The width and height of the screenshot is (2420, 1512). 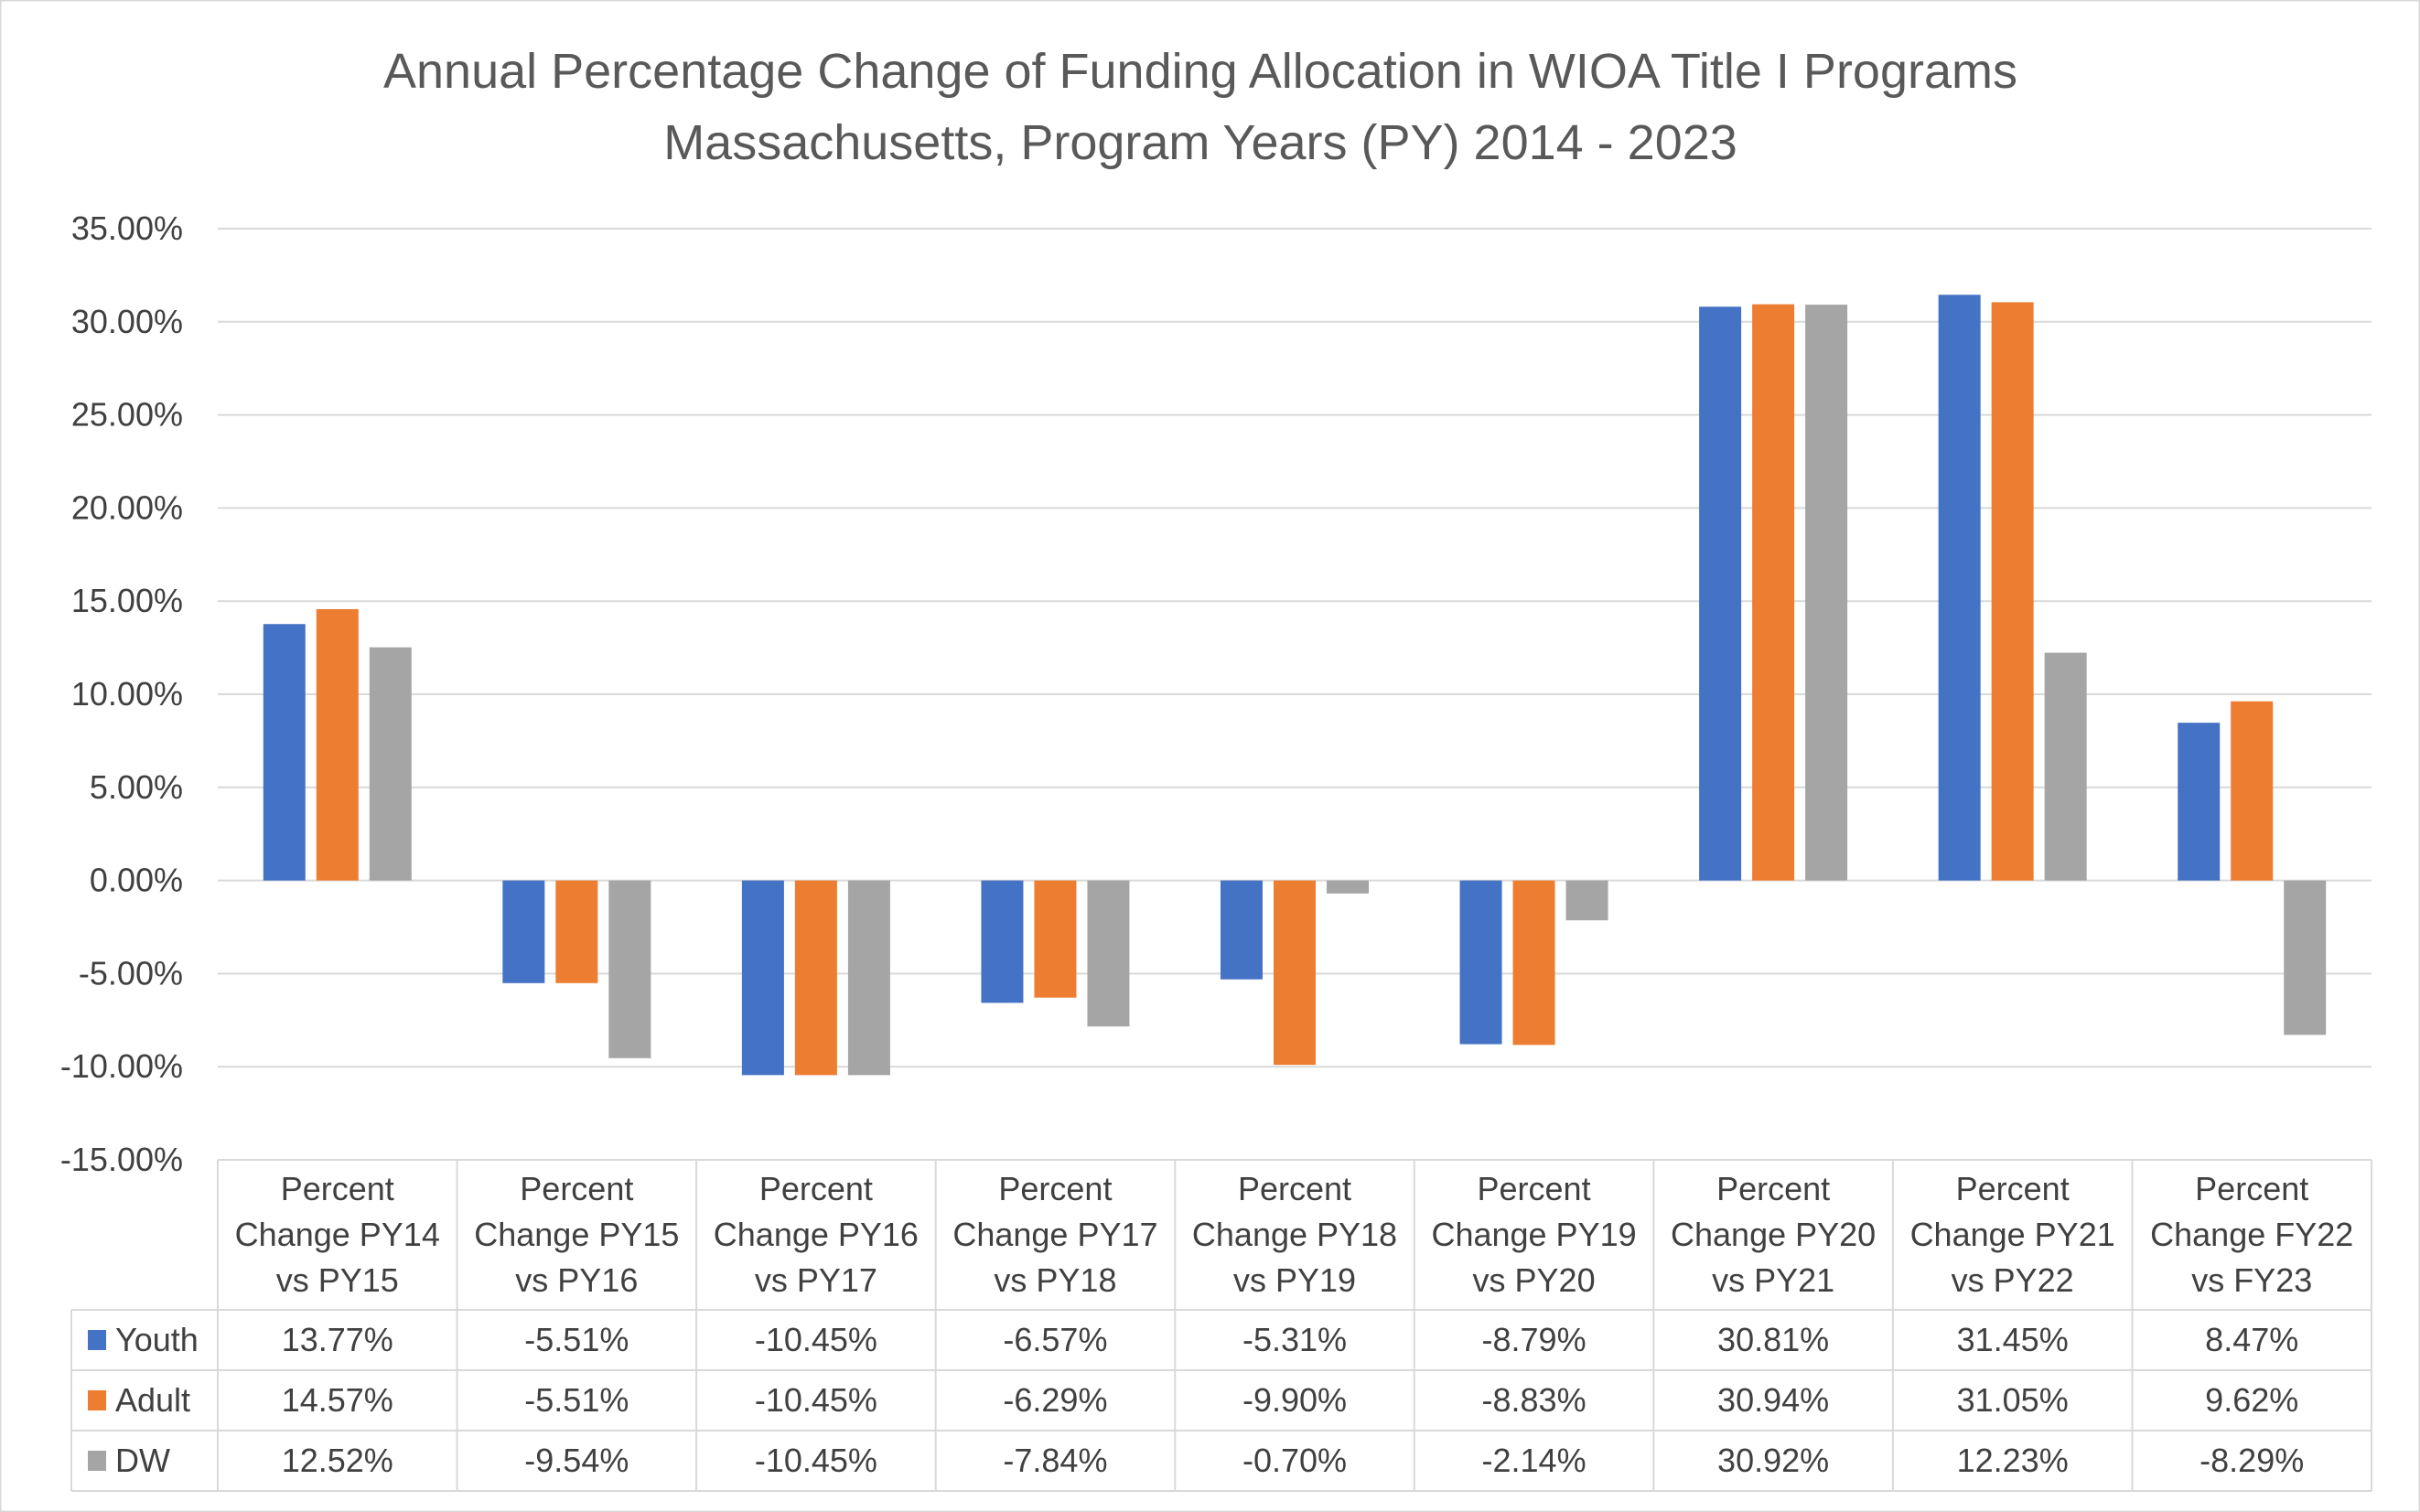 I want to click on legend-key-adult, so click(x=97, y=1400).